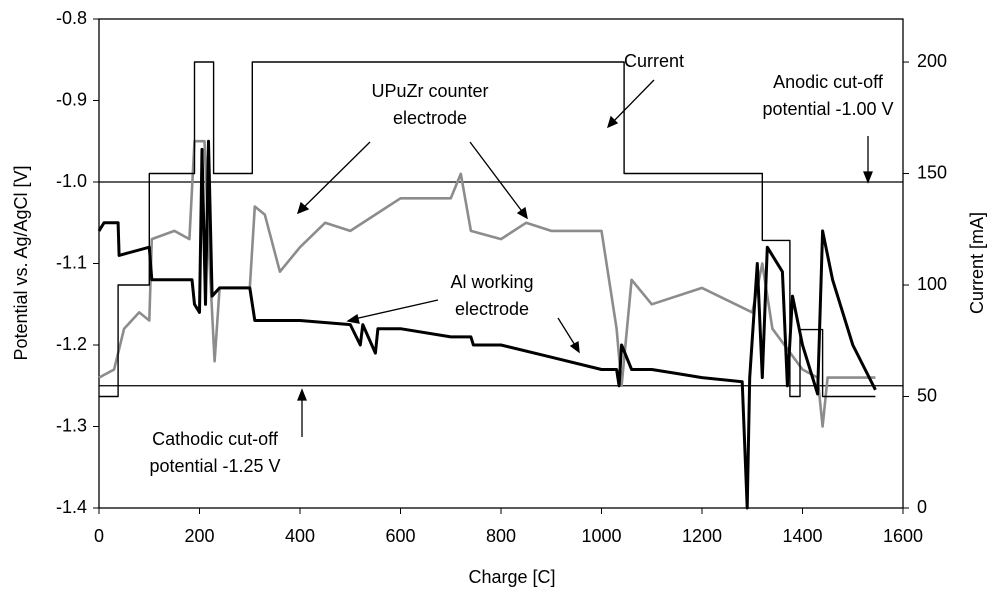  I want to click on y-axis-title: Potential vs. Ag/AgCl [V], so click(21, 262).